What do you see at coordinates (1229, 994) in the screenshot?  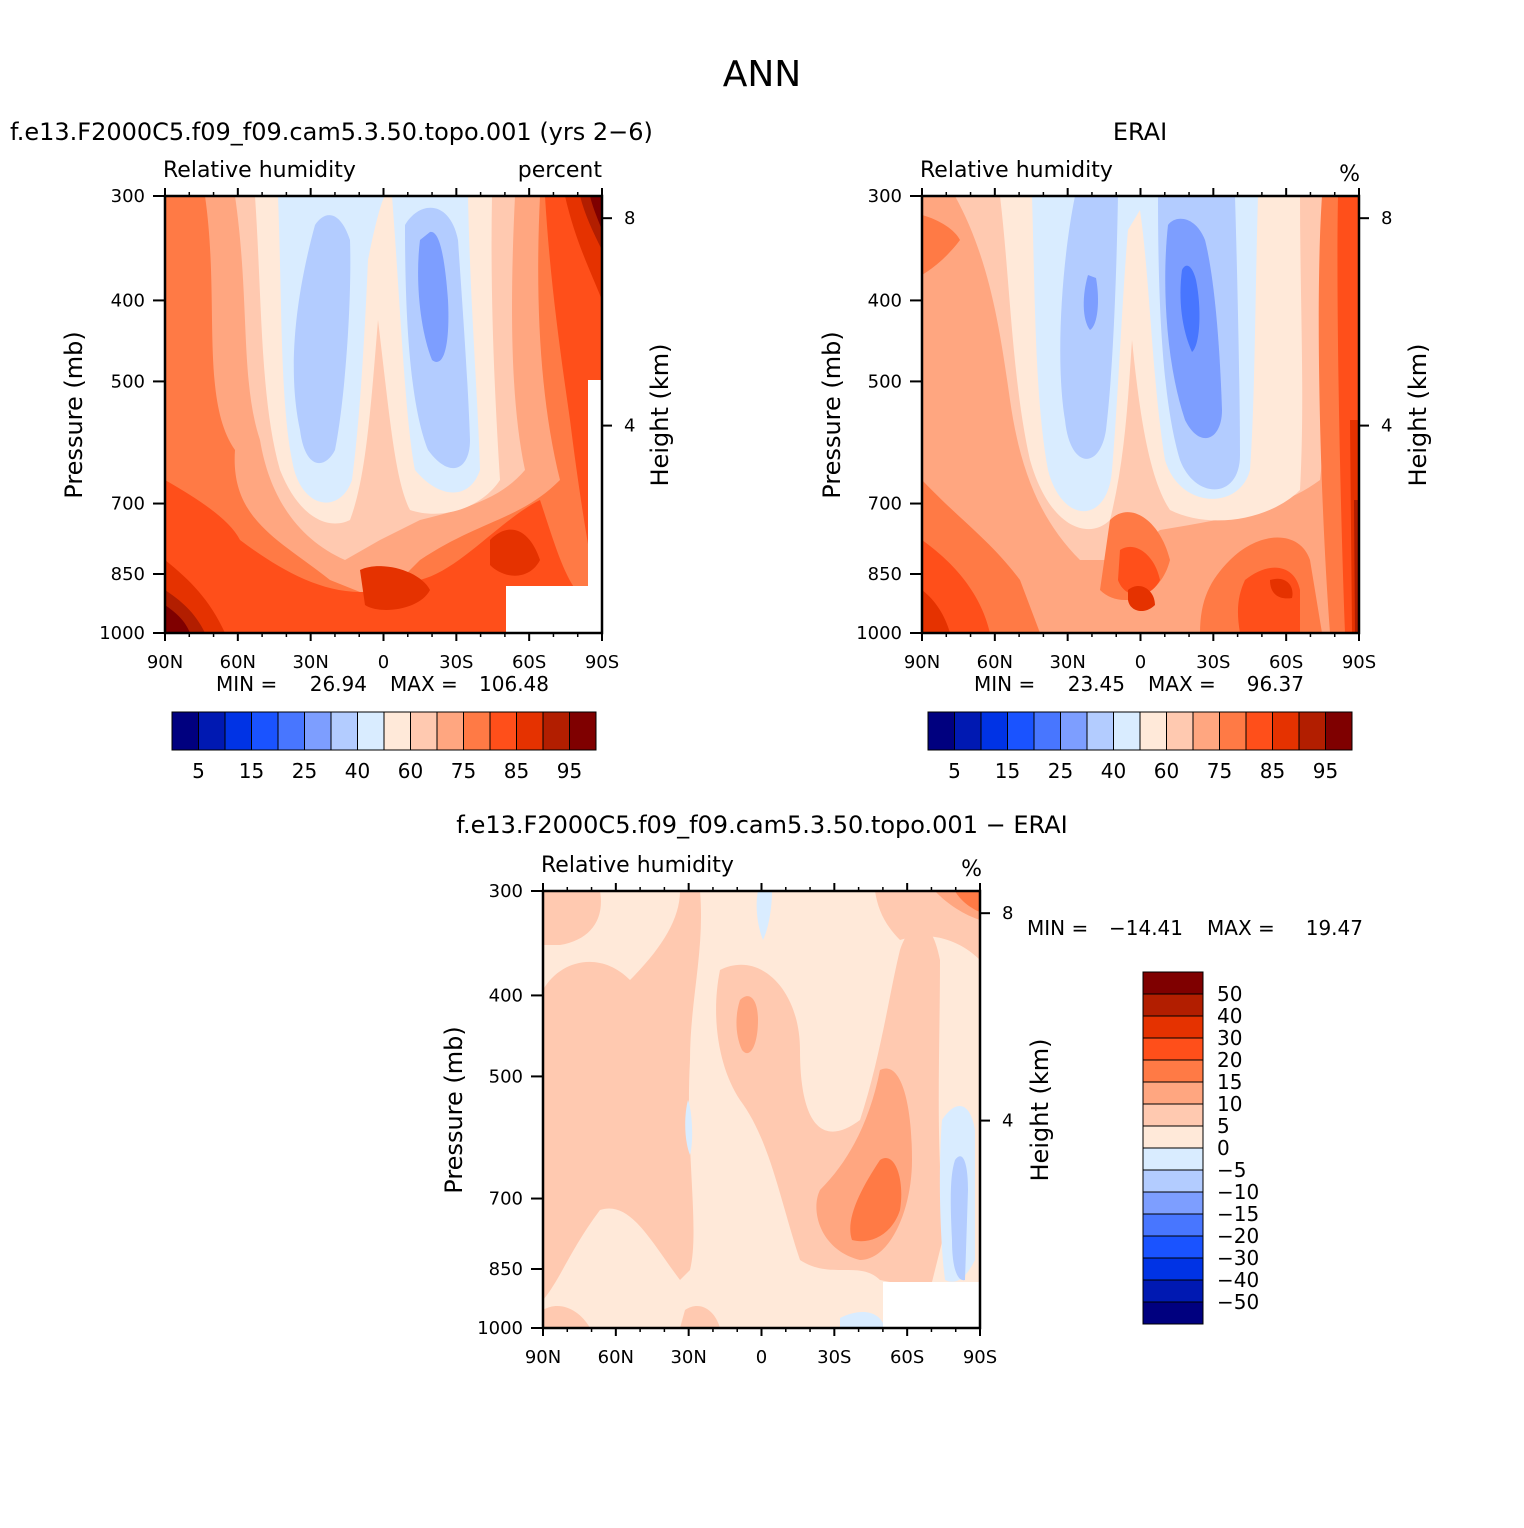 I see `colorbar-label: 50` at bounding box center [1229, 994].